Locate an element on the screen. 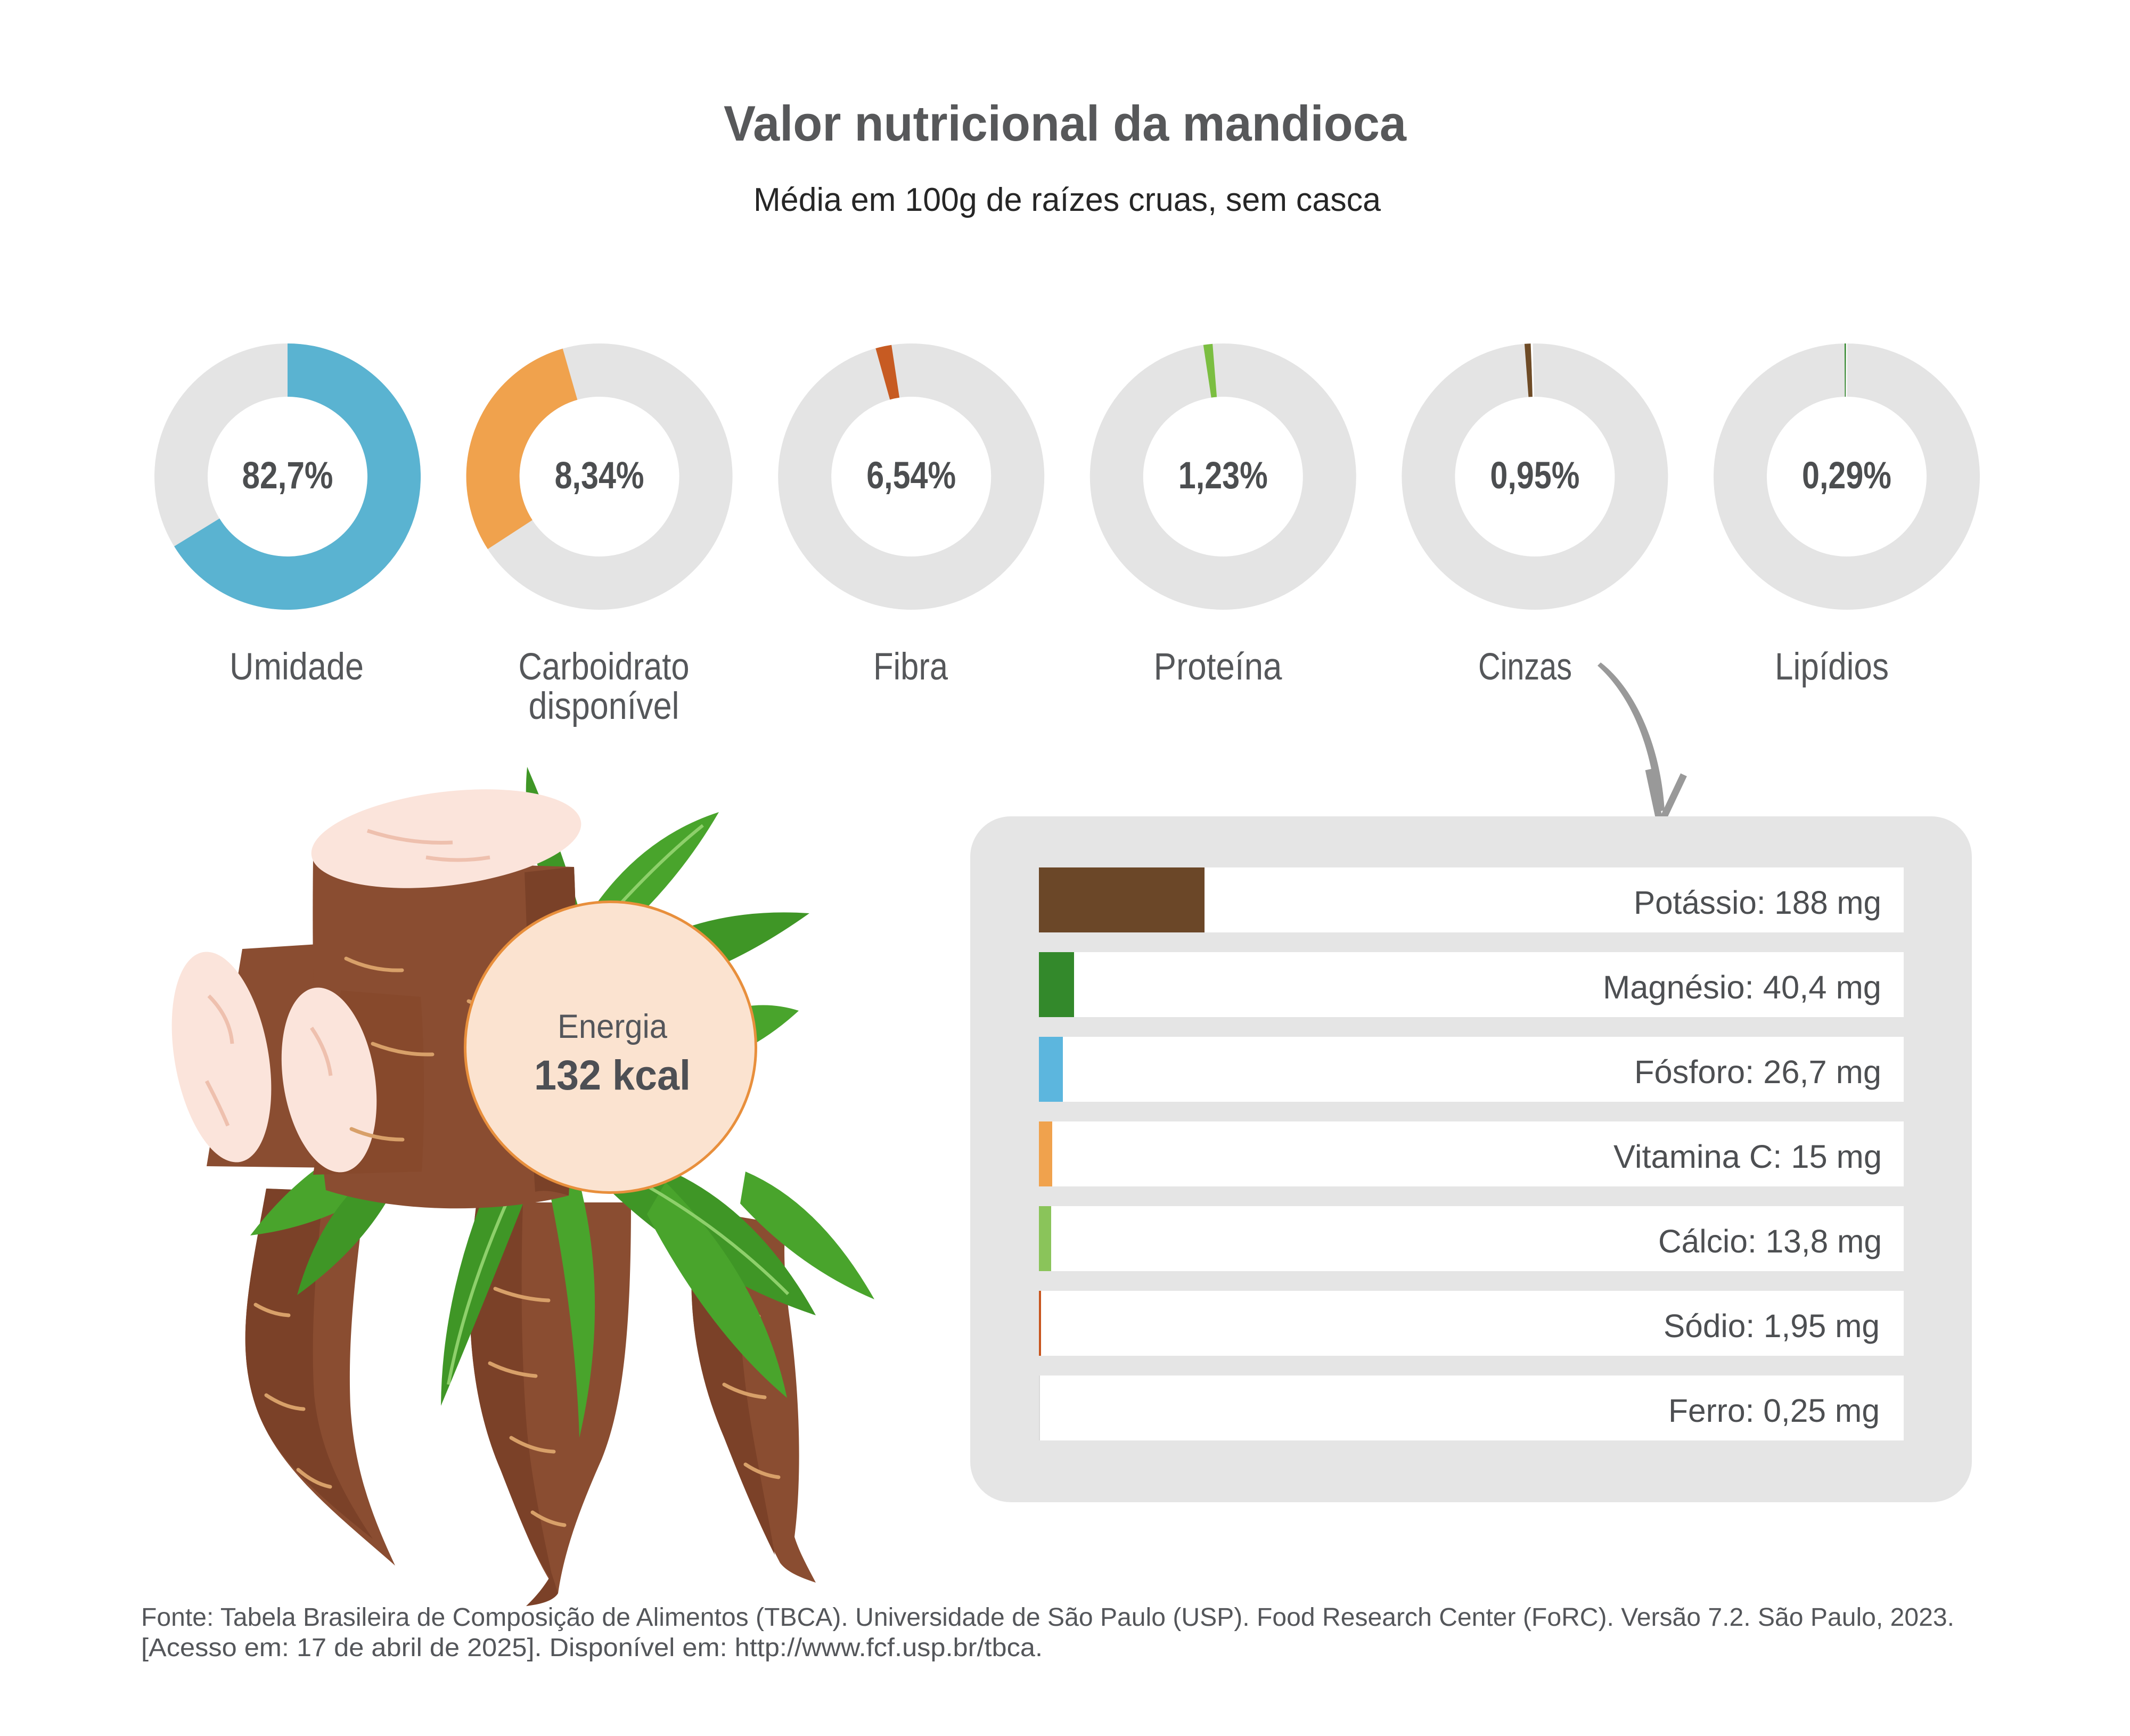  svg-text: Sódio: 1,95 mg is located at coordinates (1772, 1326).